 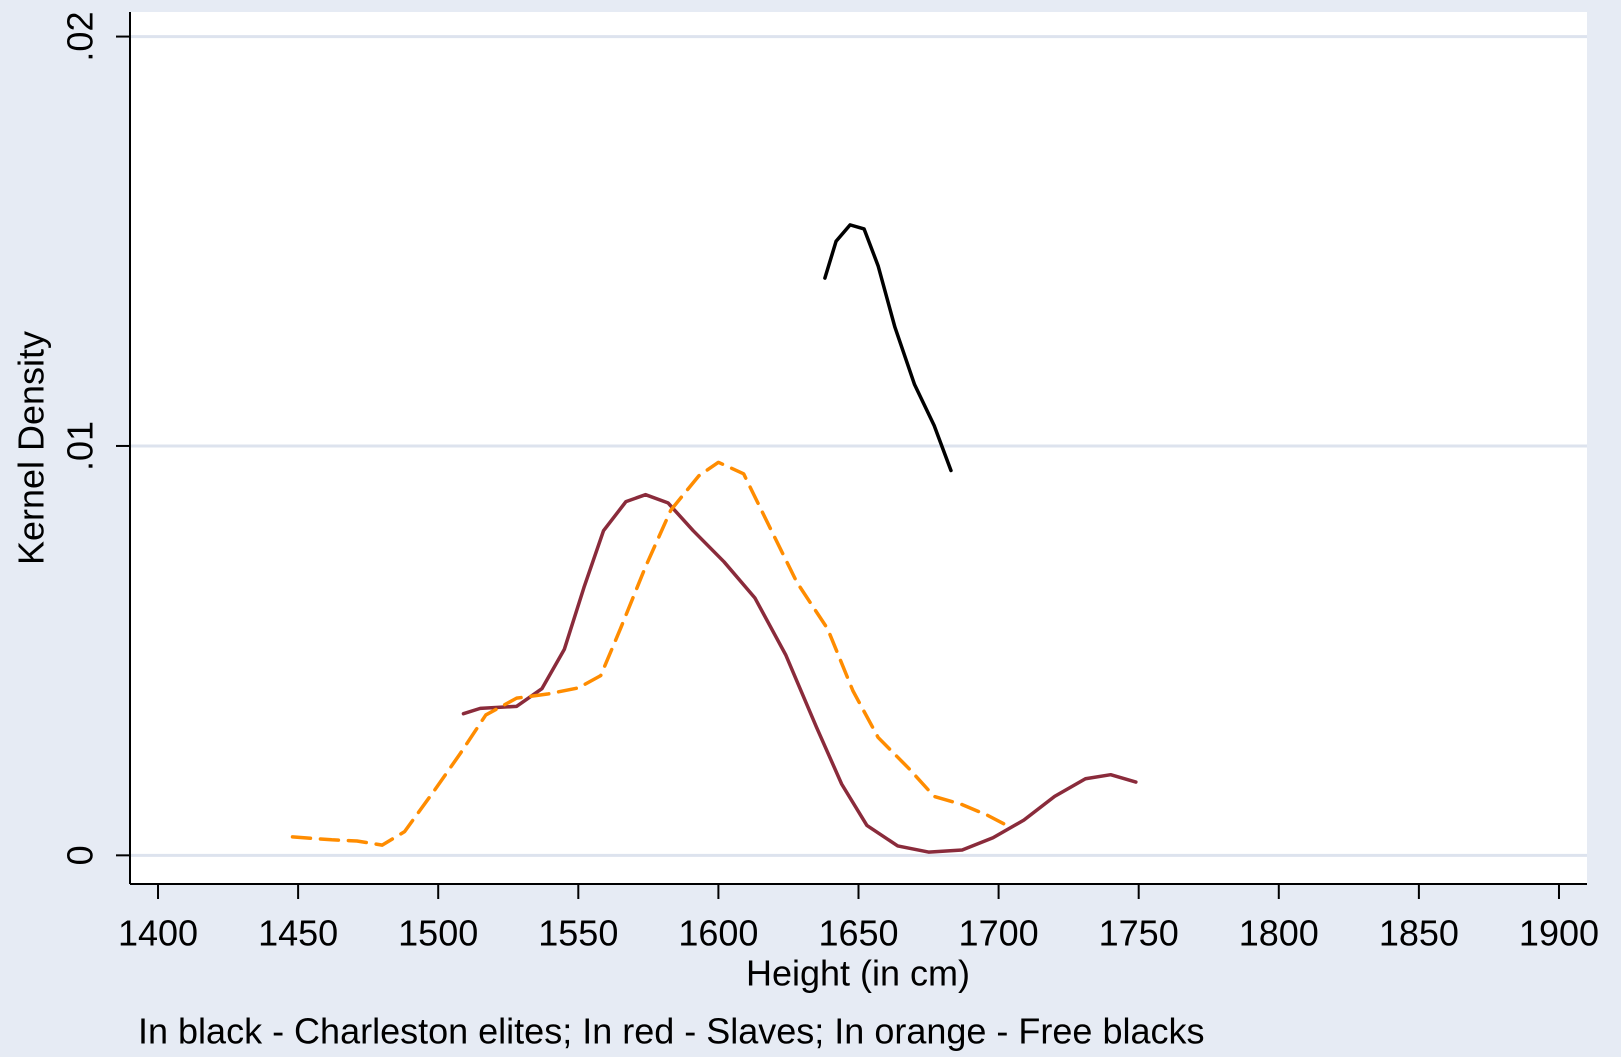 What do you see at coordinates (80, 446) in the screenshot?
I see `y-tick-label: .01` at bounding box center [80, 446].